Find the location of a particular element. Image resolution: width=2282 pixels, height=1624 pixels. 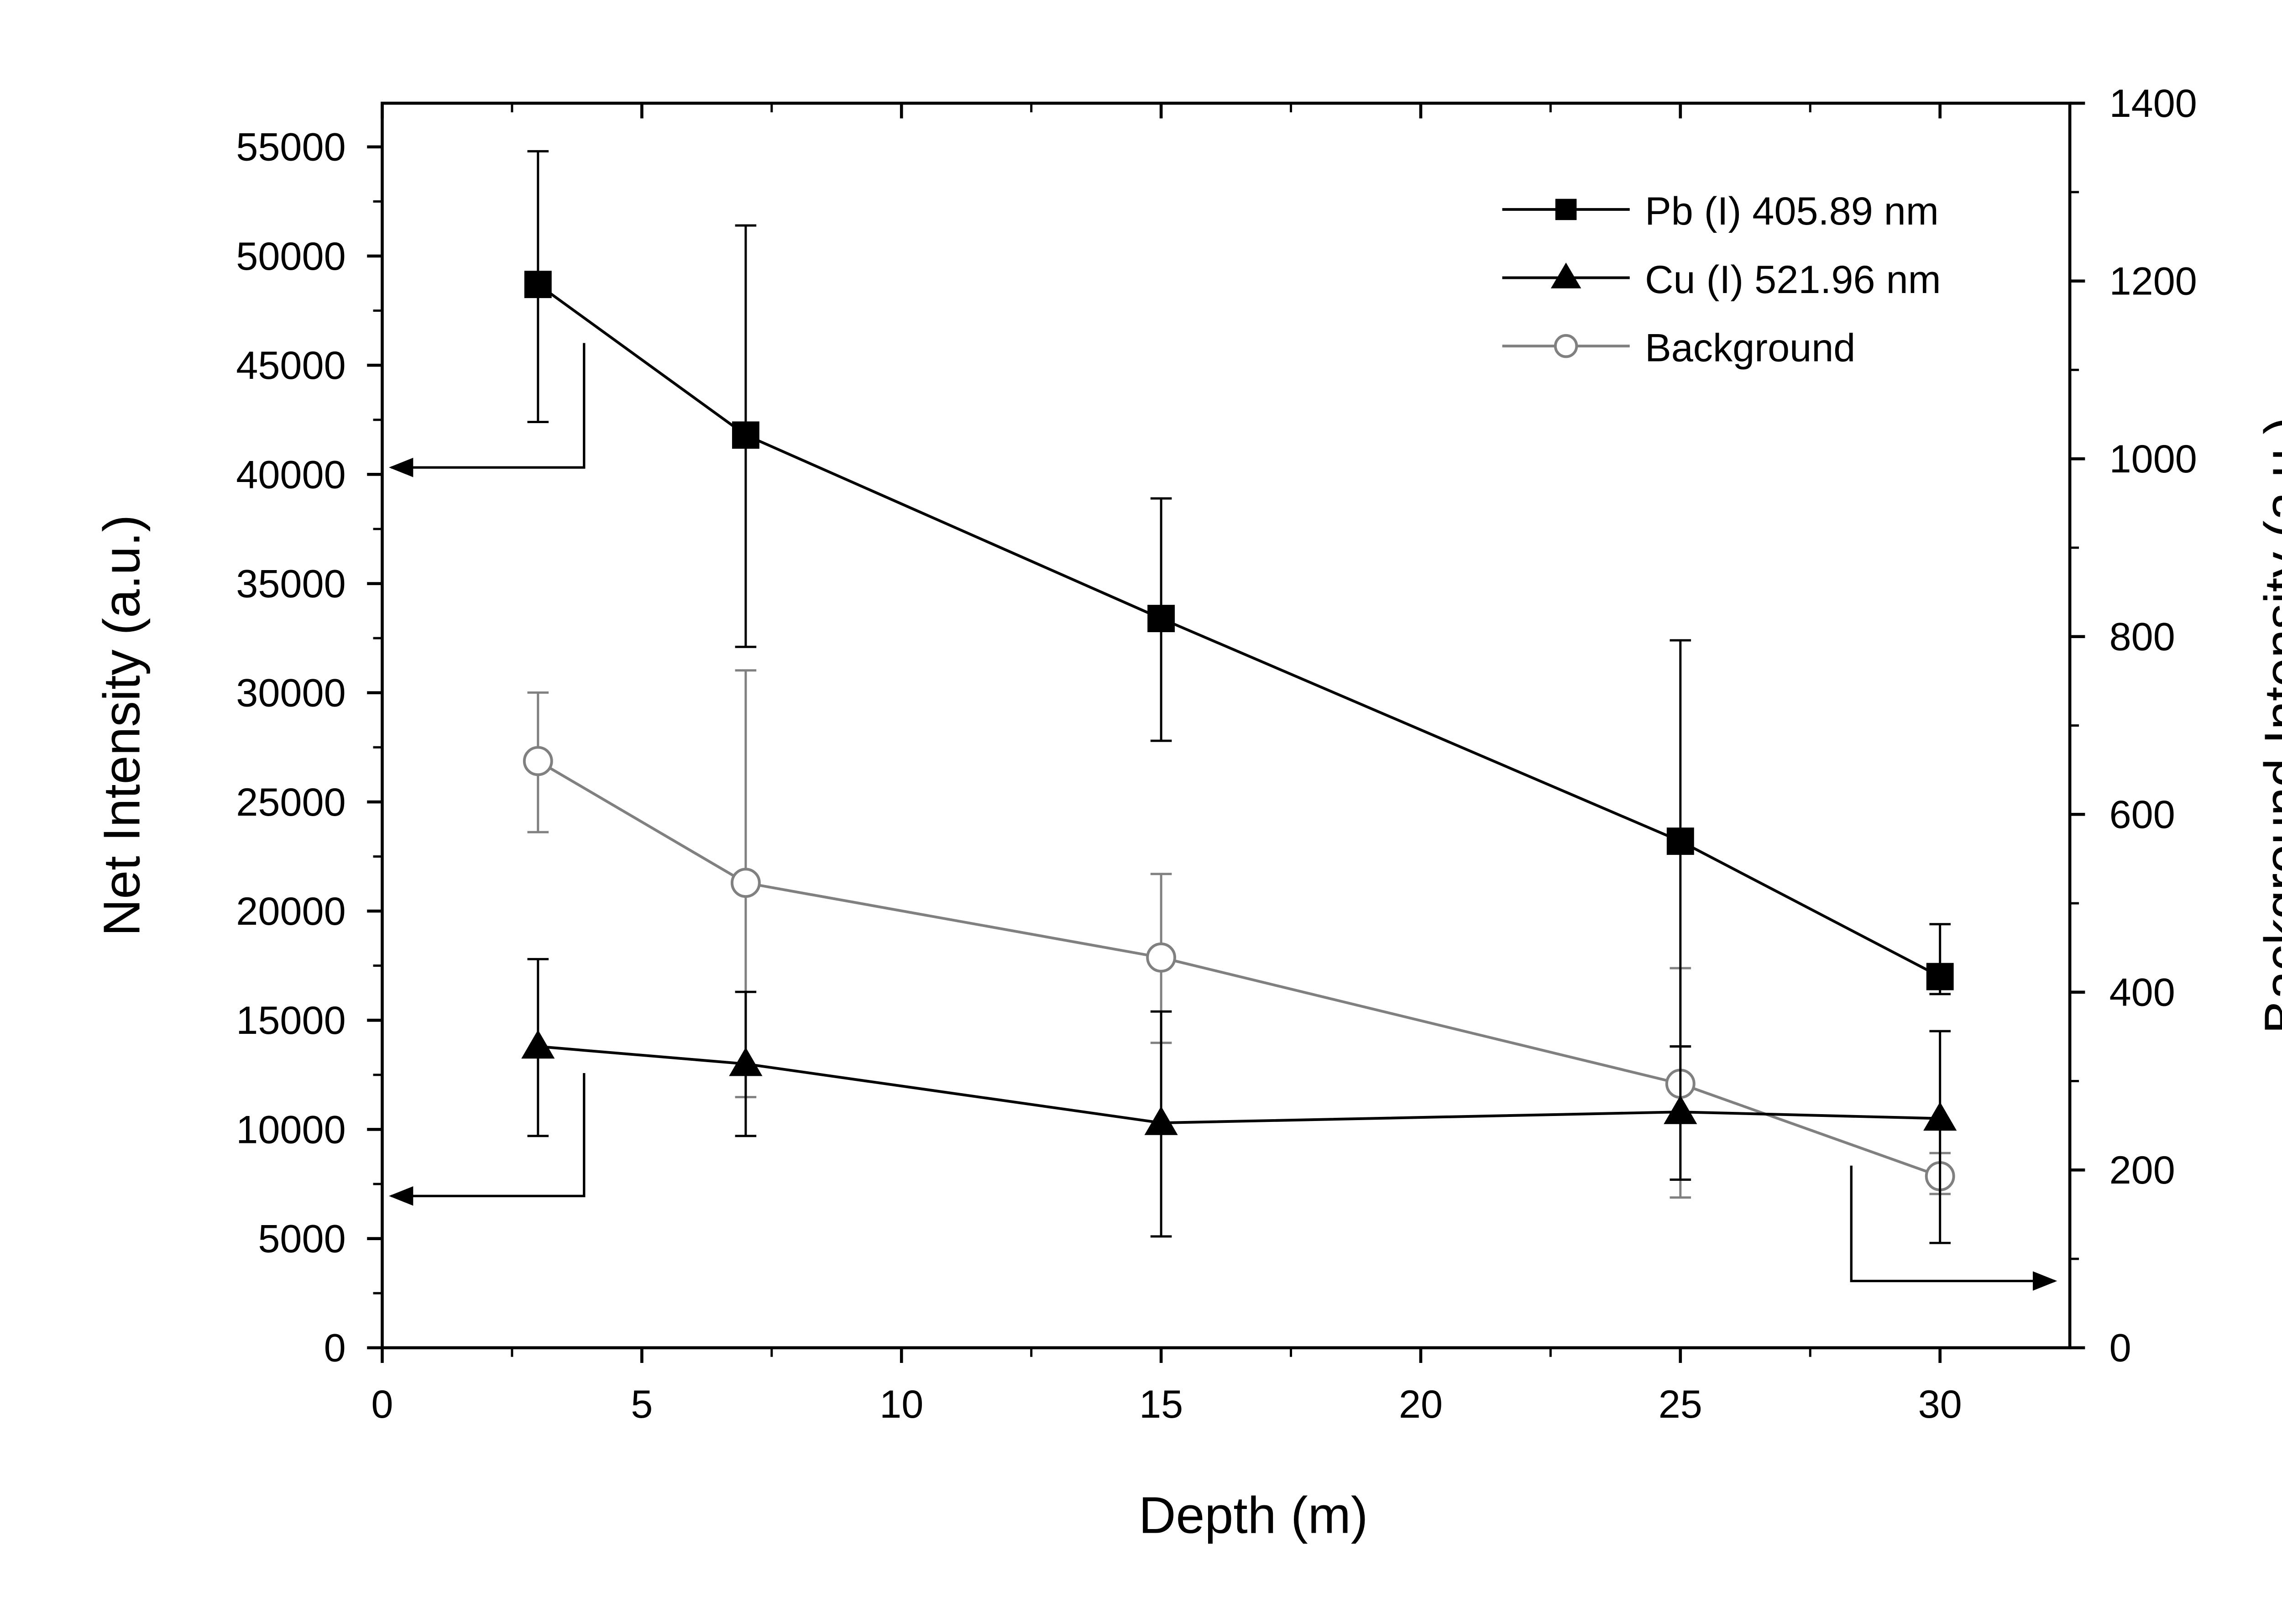

x-tick-label: 15 is located at coordinates (1161, 1404).